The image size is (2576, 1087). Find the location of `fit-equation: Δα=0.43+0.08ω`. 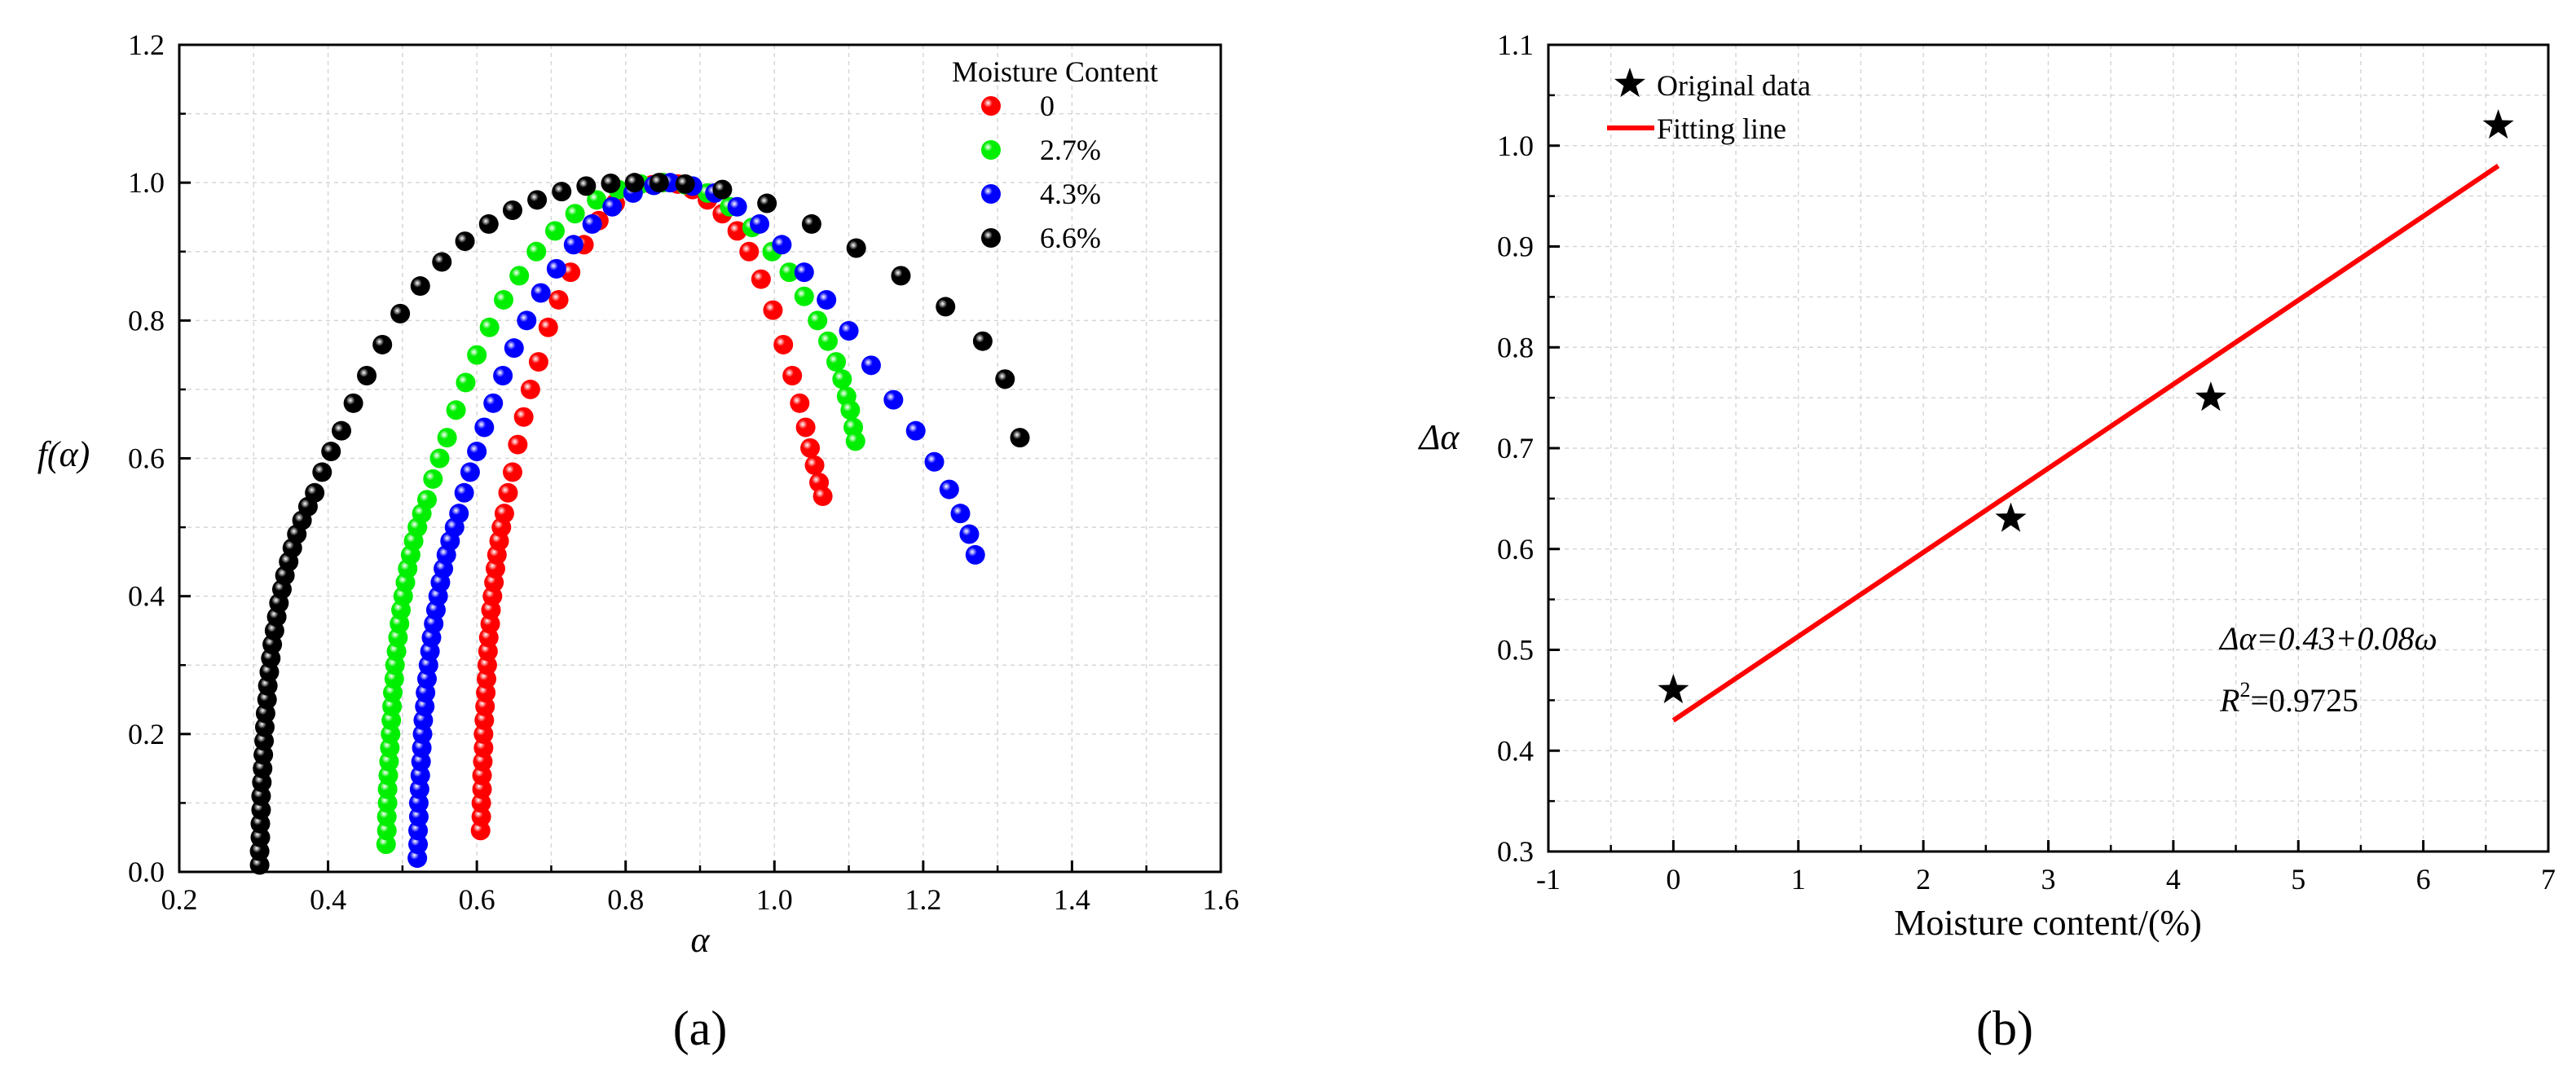

fit-equation: Δα=0.43+0.08ω is located at coordinates (2327, 638).